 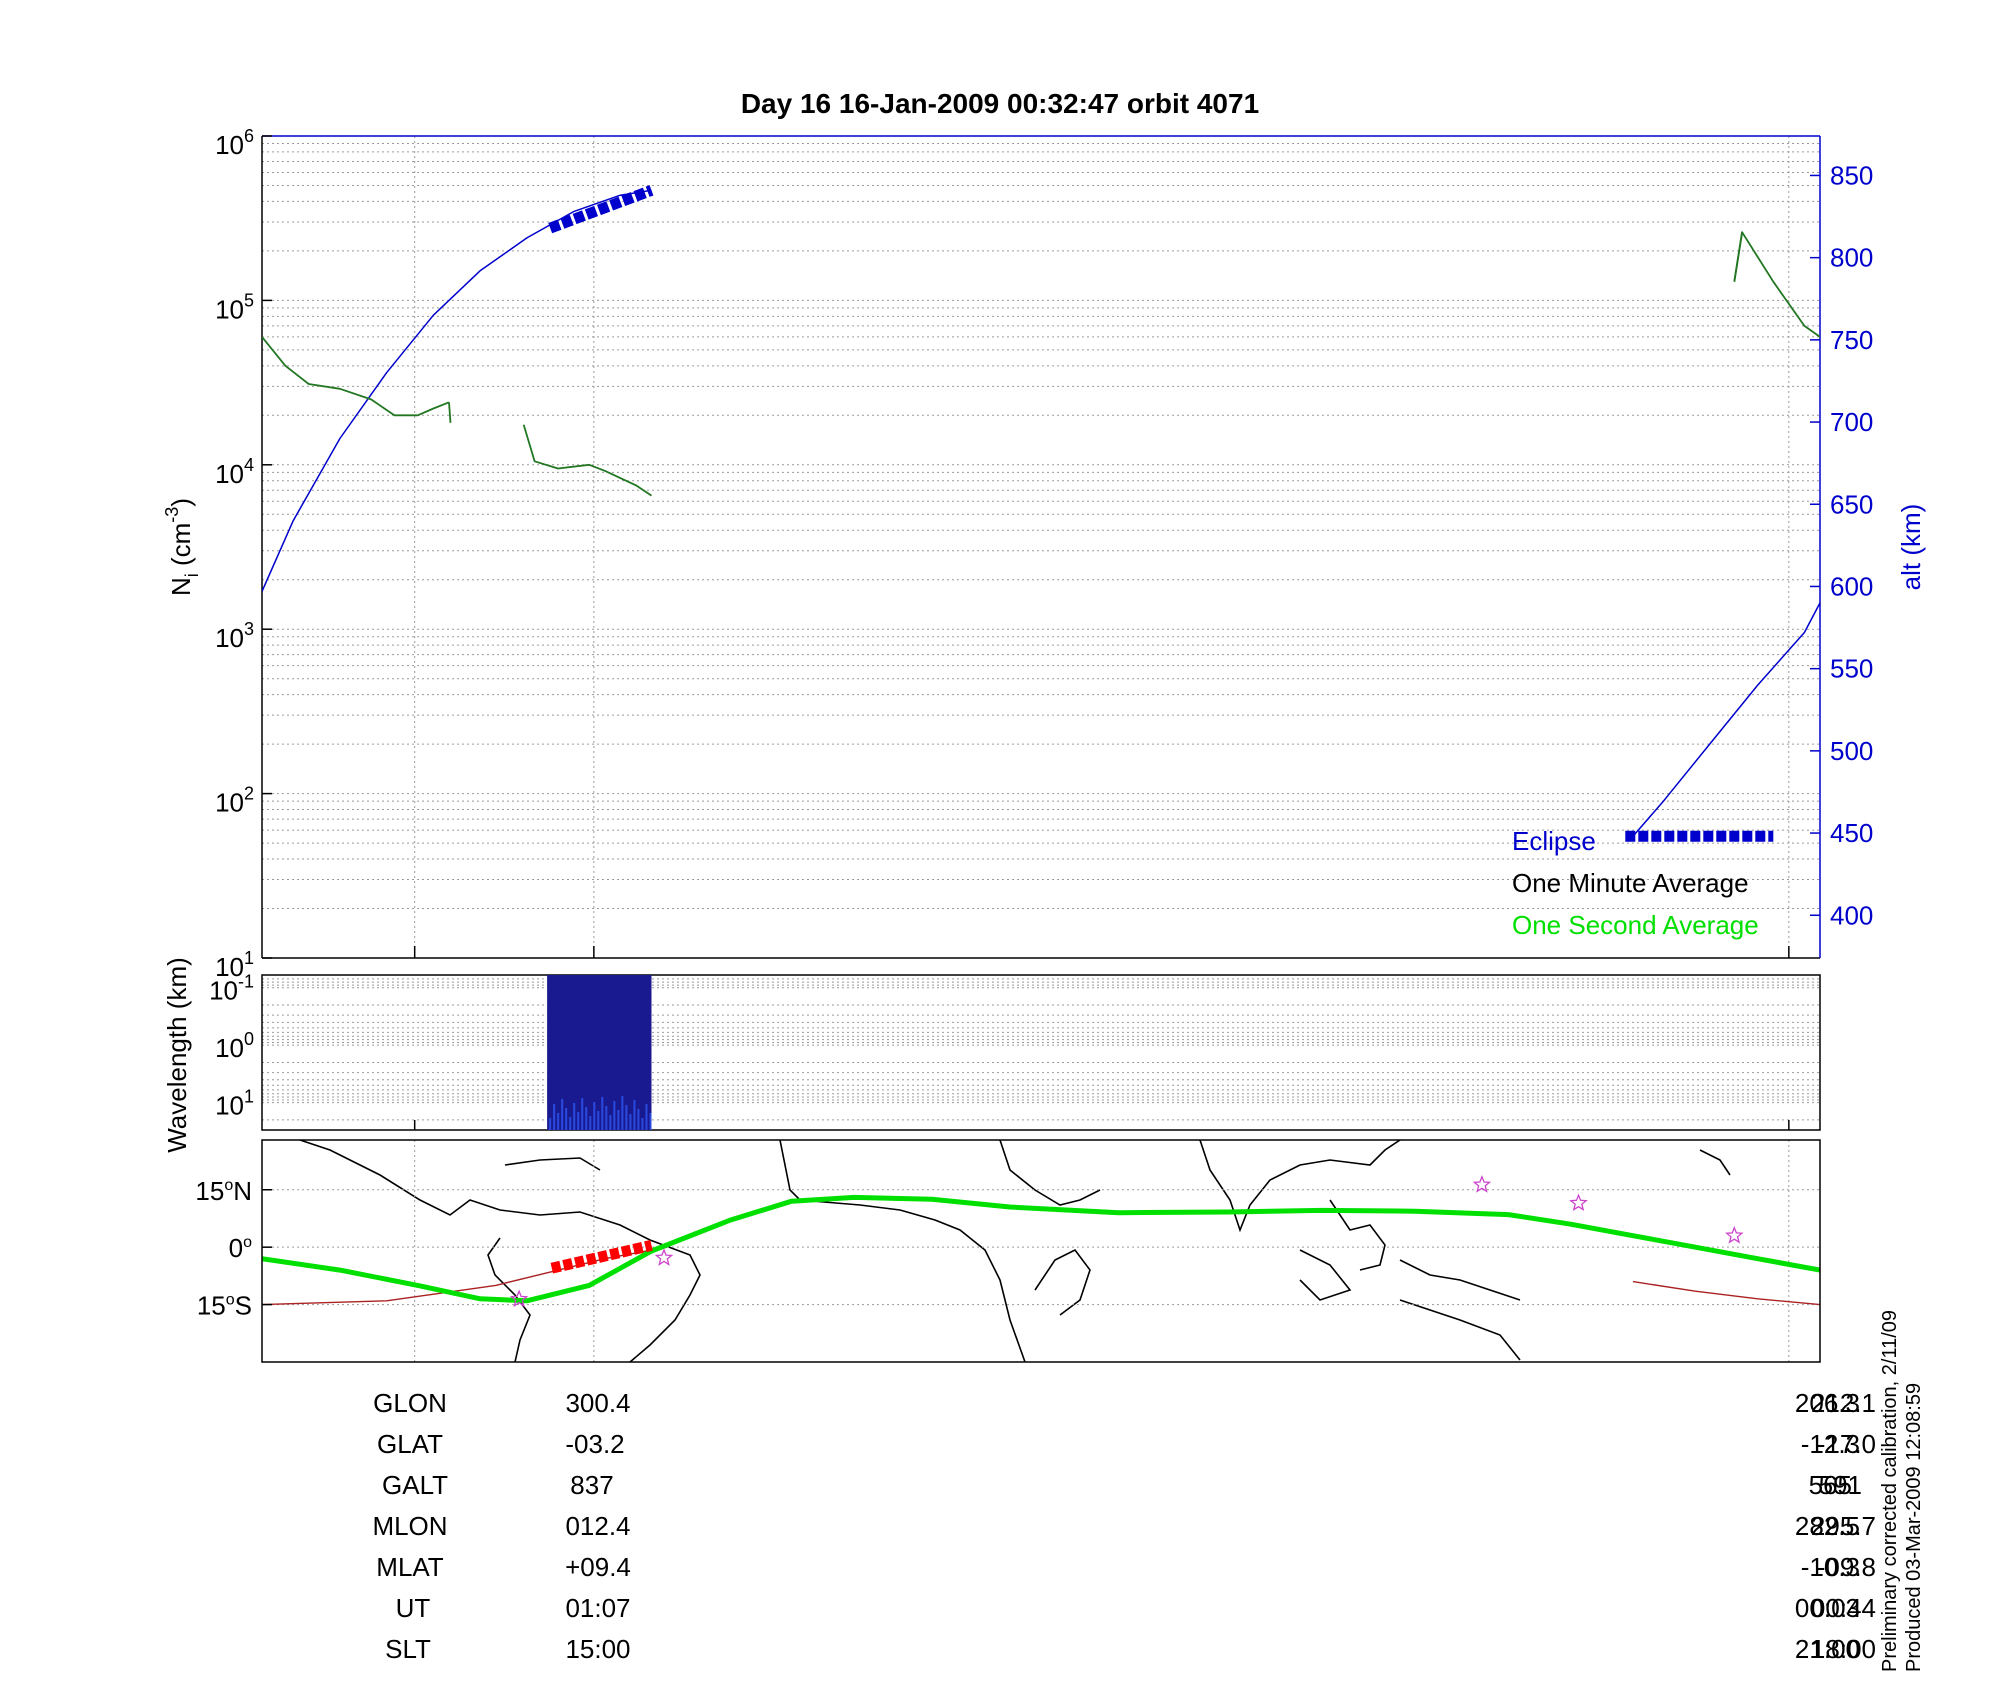 I want to click on table-left-glon: 300.4, so click(x=598, y=1403).